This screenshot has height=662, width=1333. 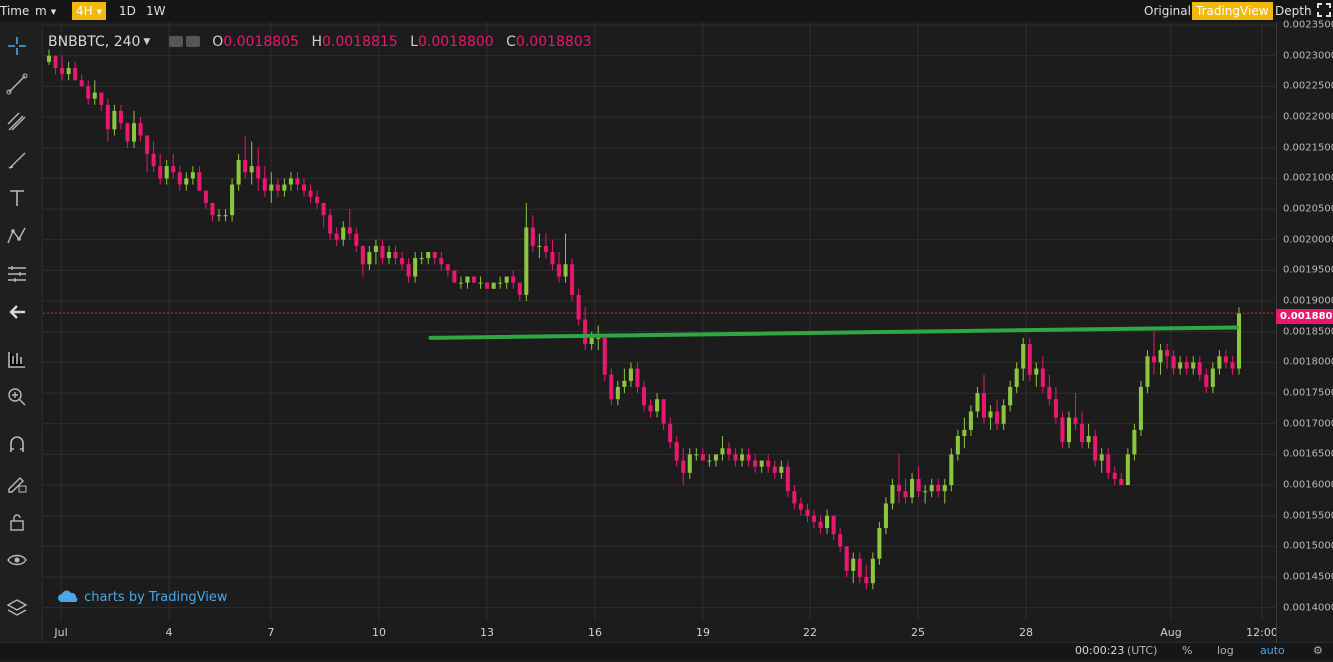 I want to click on interval-4h-button: 4H ▼, so click(x=89, y=11).